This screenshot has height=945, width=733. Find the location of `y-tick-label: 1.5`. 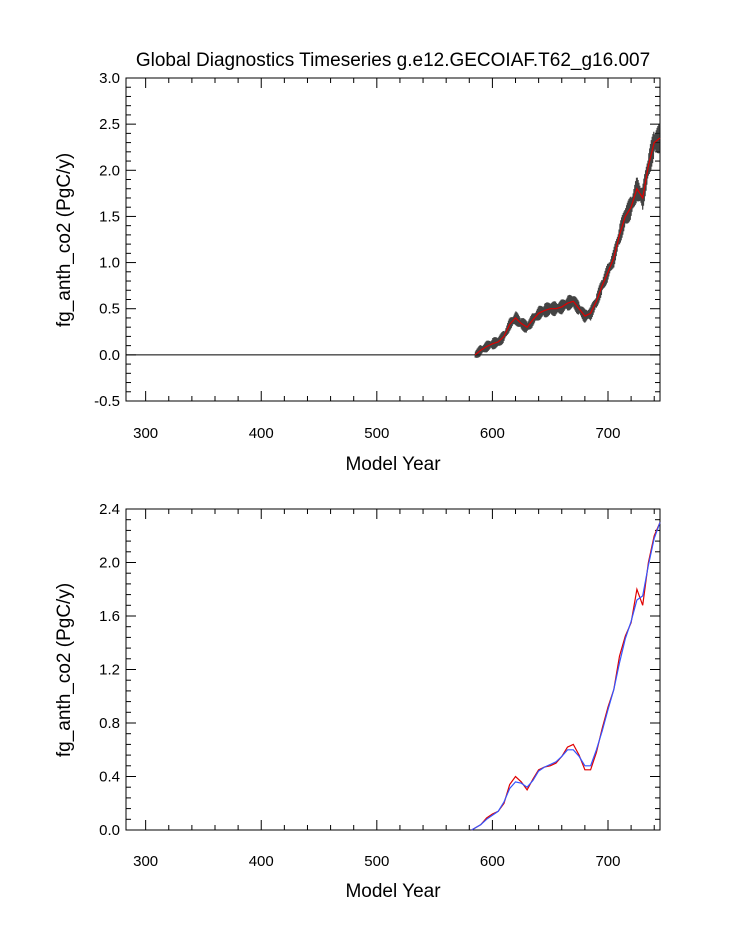

y-tick-label: 1.5 is located at coordinates (109, 216).